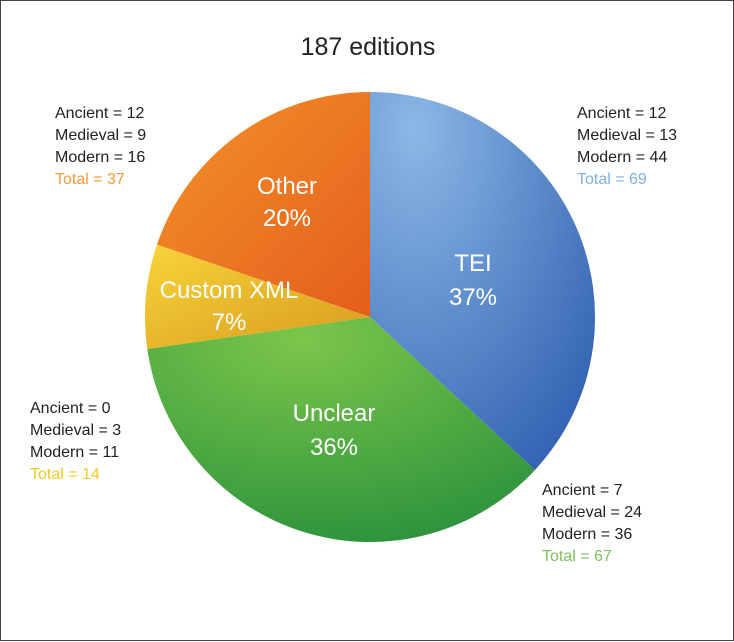 The width and height of the screenshot is (734, 642). I want to click on slice-label: Unclear, so click(334, 413).